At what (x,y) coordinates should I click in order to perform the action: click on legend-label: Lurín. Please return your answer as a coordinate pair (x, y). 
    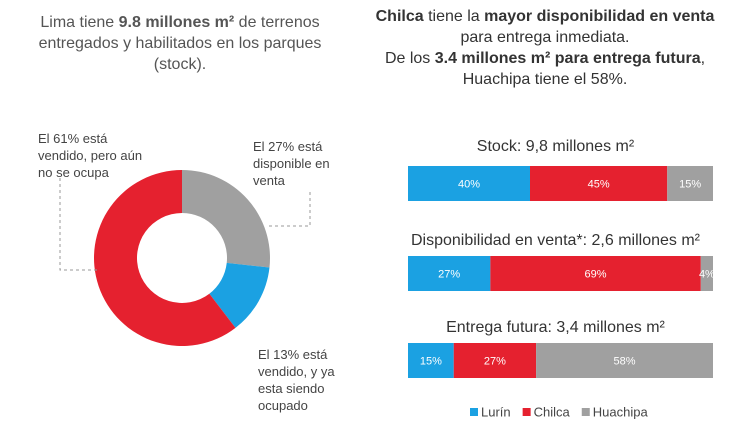
    Looking at the image, I should click on (496, 411).